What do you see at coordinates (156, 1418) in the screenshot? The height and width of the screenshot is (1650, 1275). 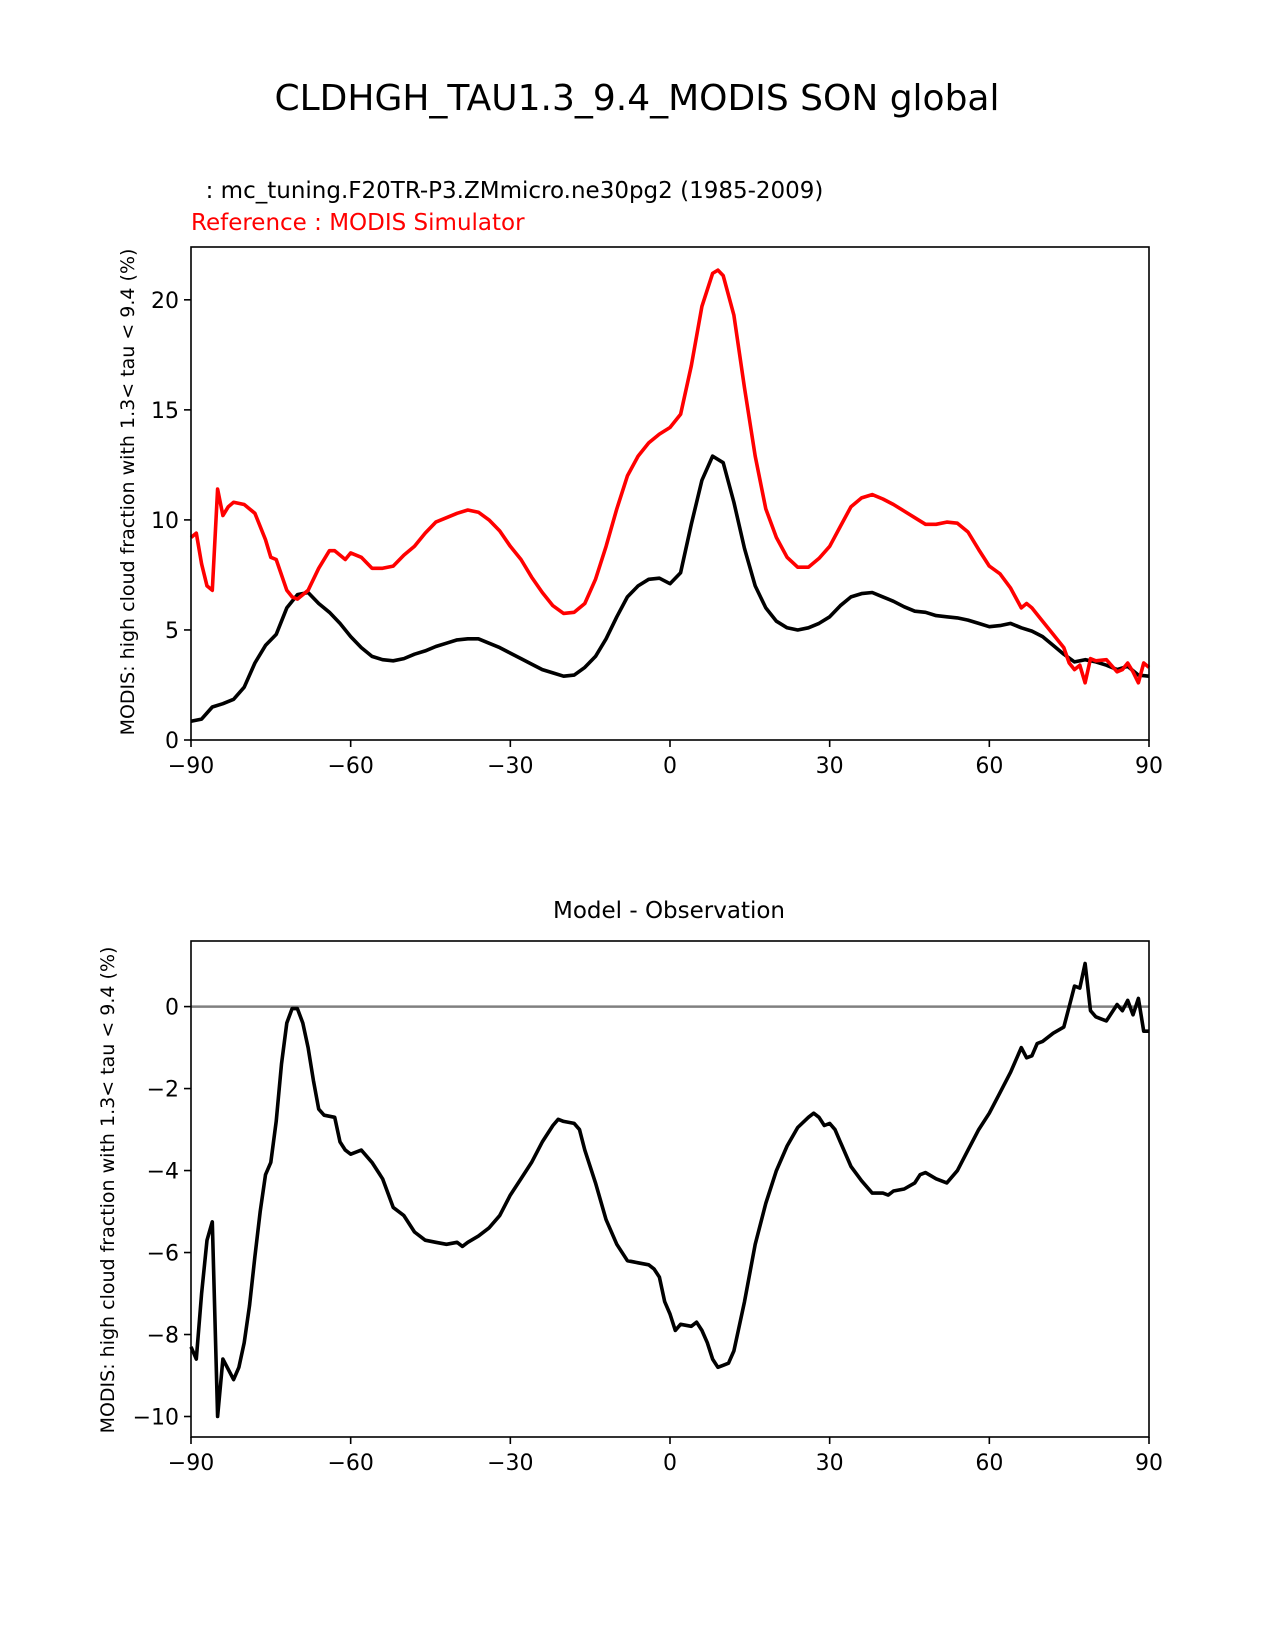 I see `bottom-y-tick-label: −10` at bounding box center [156, 1418].